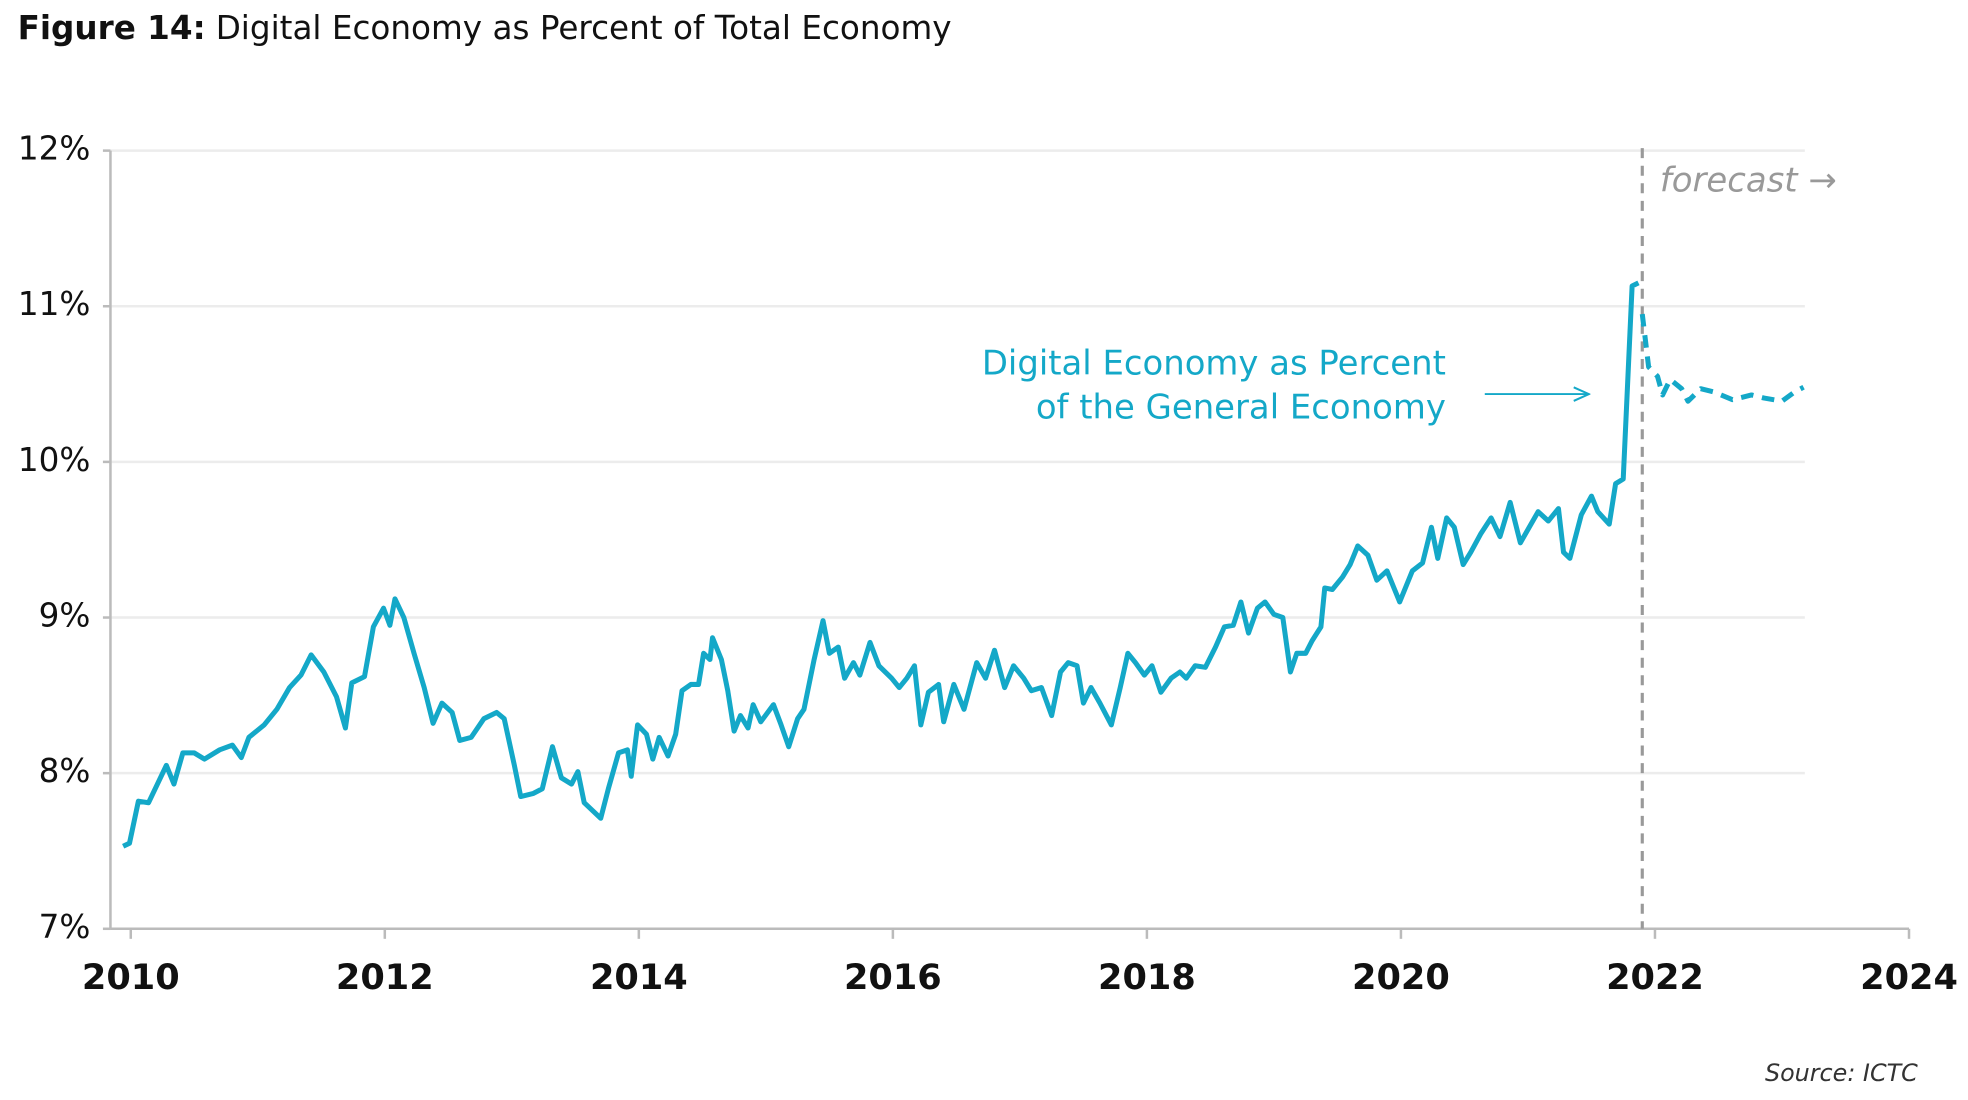 This screenshot has height=1100, width=1968. Describe the element at coordinates (54, 460) in the screenshot. I see `y-tick-label: 10%` at that location.